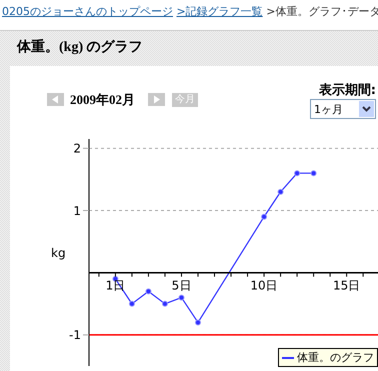 This screenshot has width=378, height=371. I want to click on x-tick-label: 5日, so click(182, 285).